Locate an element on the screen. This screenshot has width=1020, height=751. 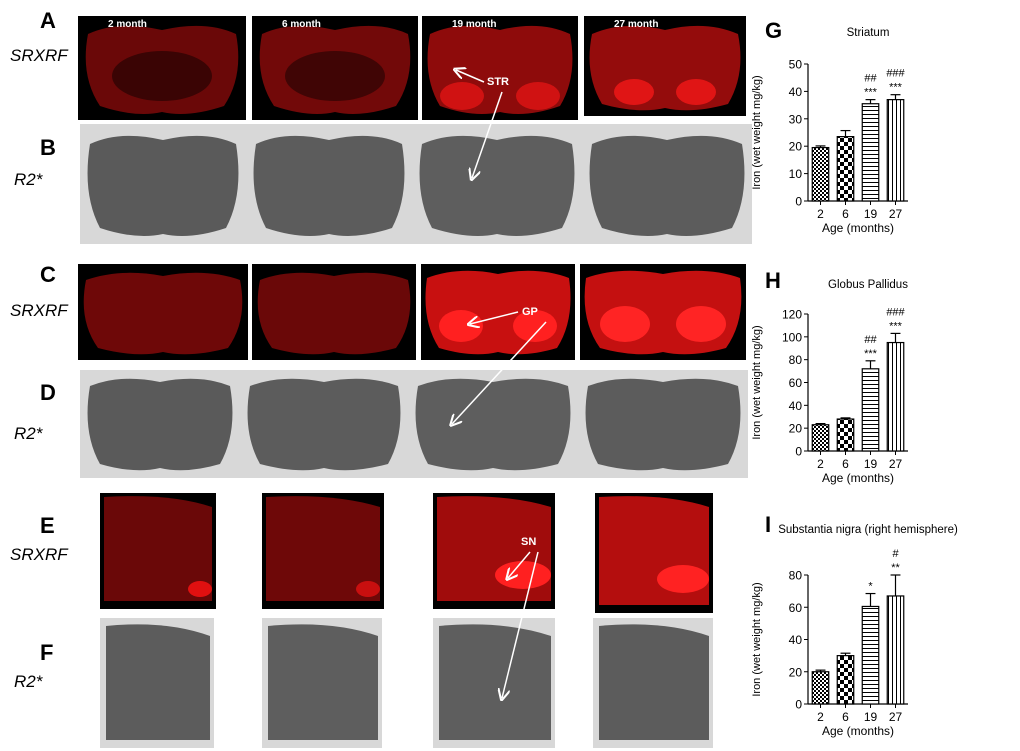
y-axis-label: Iron (wet weight mg/kg) is located at coordinates (757, 639).